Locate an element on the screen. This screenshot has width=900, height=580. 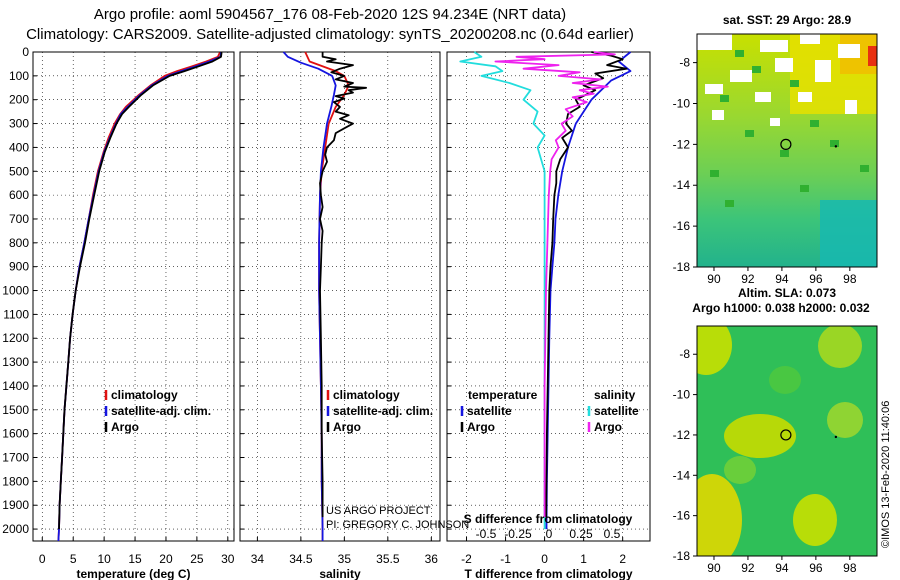
x-tick-label: 2 is located at coordinates (622, 559).